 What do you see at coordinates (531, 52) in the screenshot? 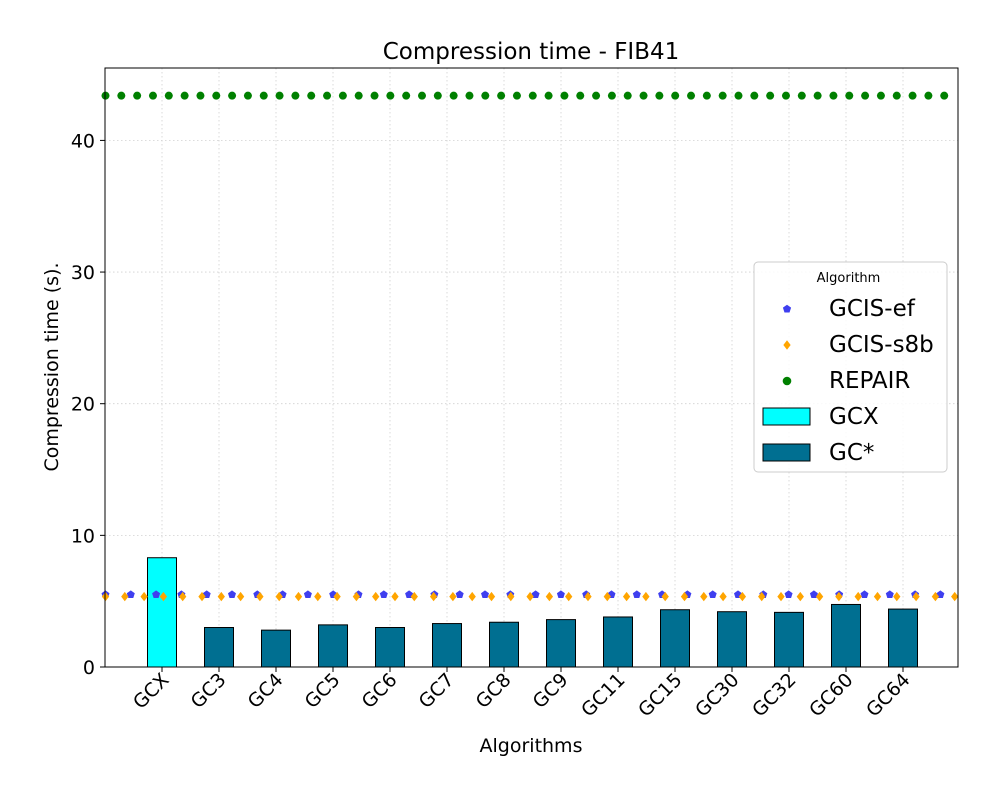
I see `chart-title: Compression time - FIB41` at bounding box center [531, 52].